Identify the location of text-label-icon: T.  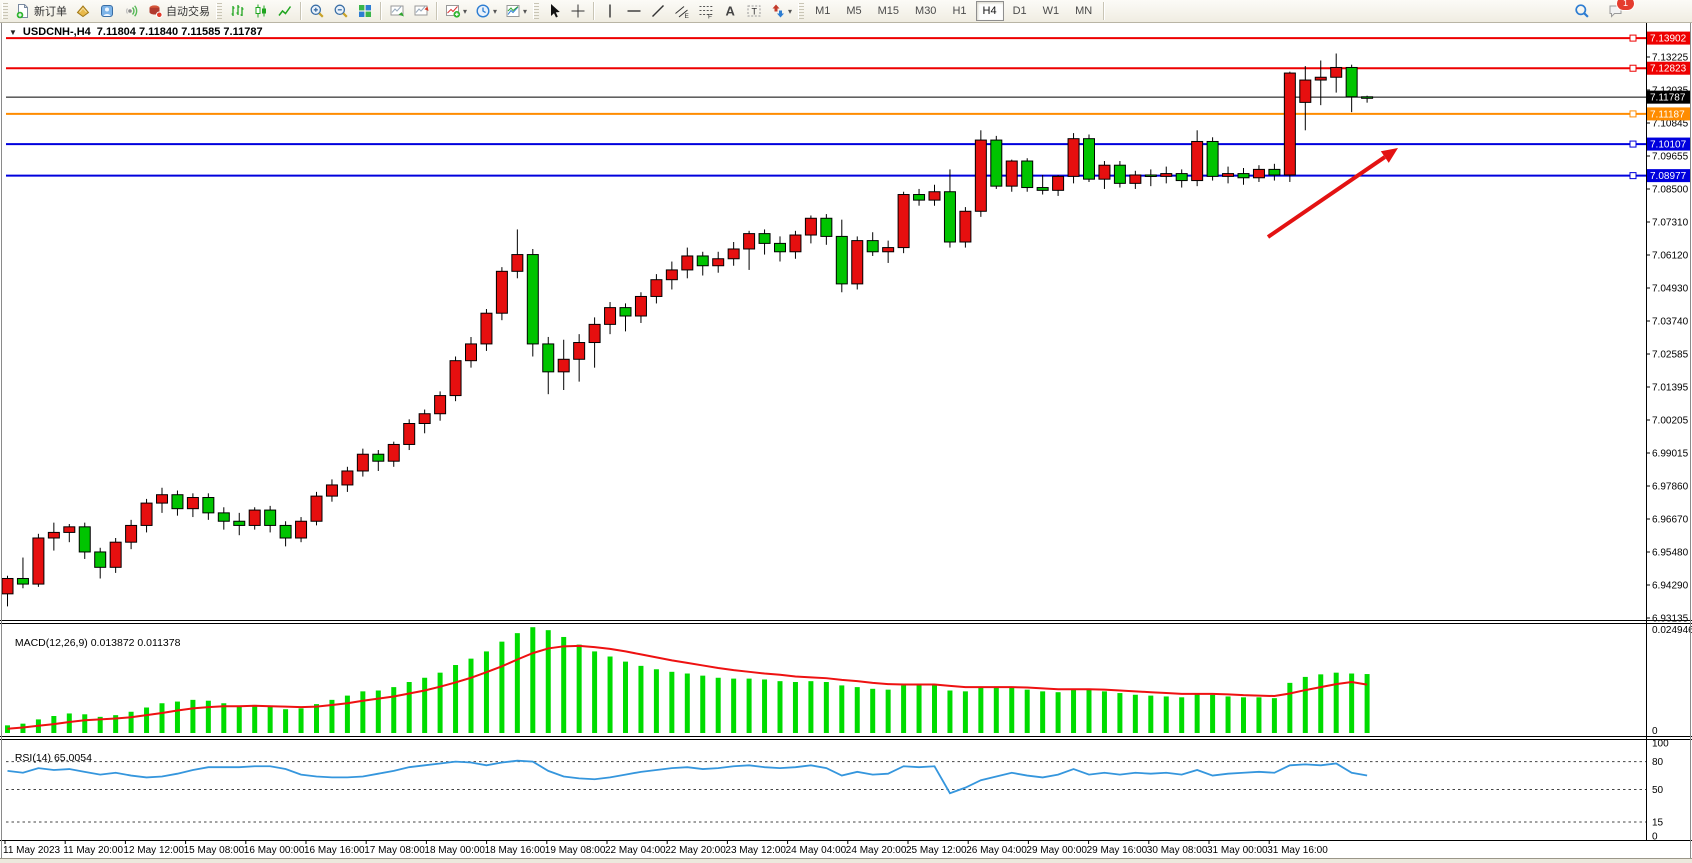
(754, 11).